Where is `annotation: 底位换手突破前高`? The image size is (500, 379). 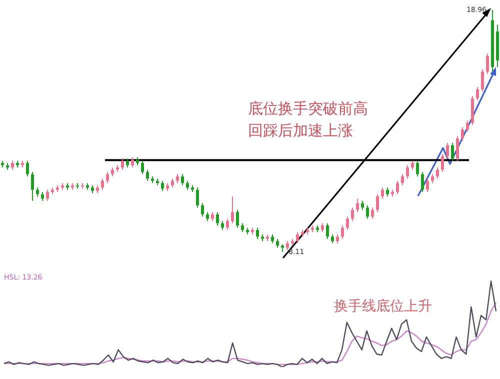
annotation: 底位换手突破前高 is located at coordinates (308, 108).